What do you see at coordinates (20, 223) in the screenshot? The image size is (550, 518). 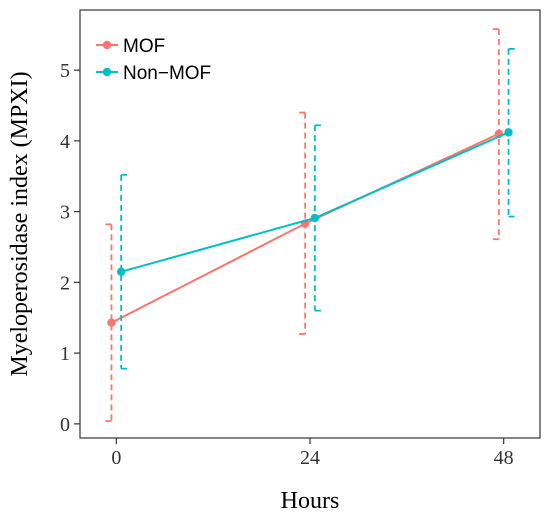 I see `y-axis-title: Myeloperosidase index (MPXI)` at bounding box center [20, 223].